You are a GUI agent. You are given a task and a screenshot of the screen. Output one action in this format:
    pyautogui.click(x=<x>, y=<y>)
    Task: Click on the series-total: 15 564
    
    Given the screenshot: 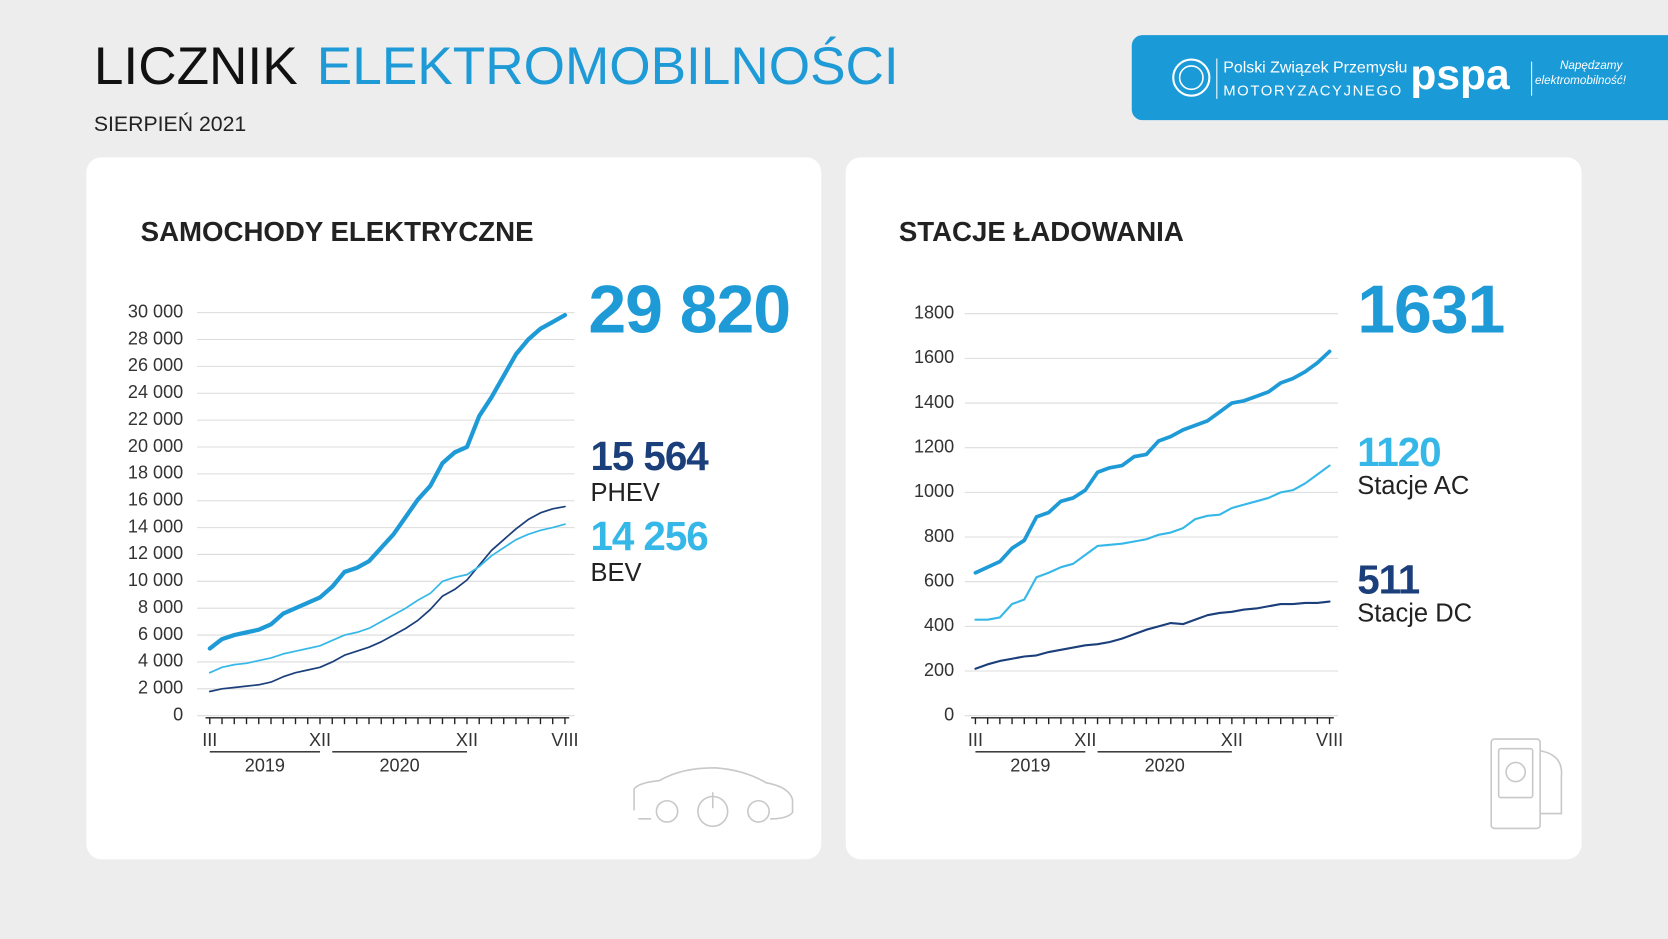 What is the action you would take?
    pyautogui.click(x=649, y=456)
    